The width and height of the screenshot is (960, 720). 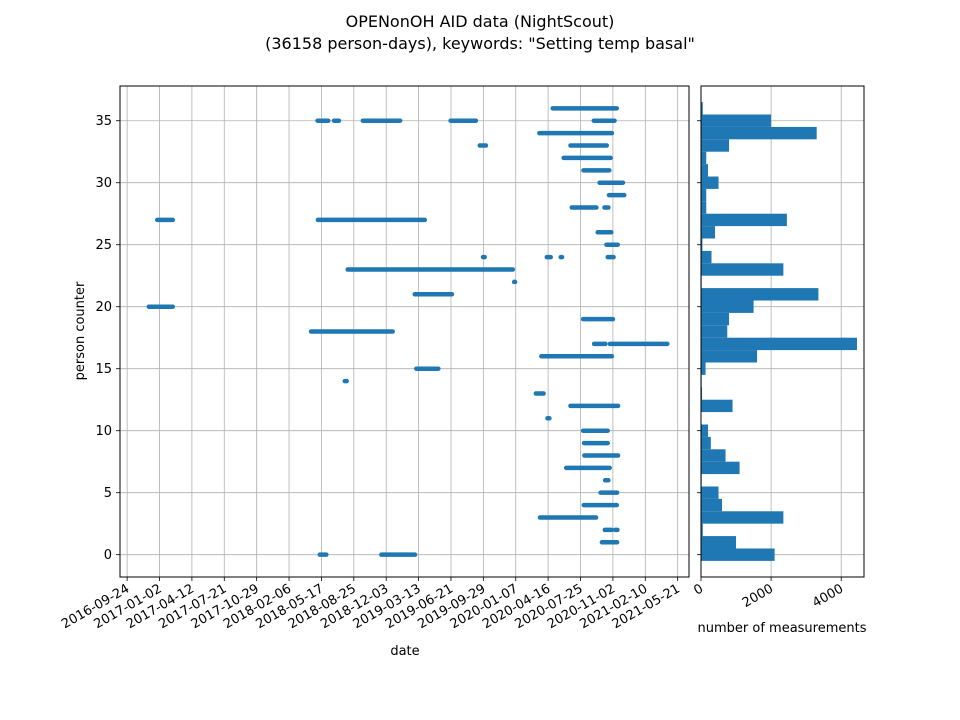 I want to click on histogram-plot-frame, so click(x=782, y=331).